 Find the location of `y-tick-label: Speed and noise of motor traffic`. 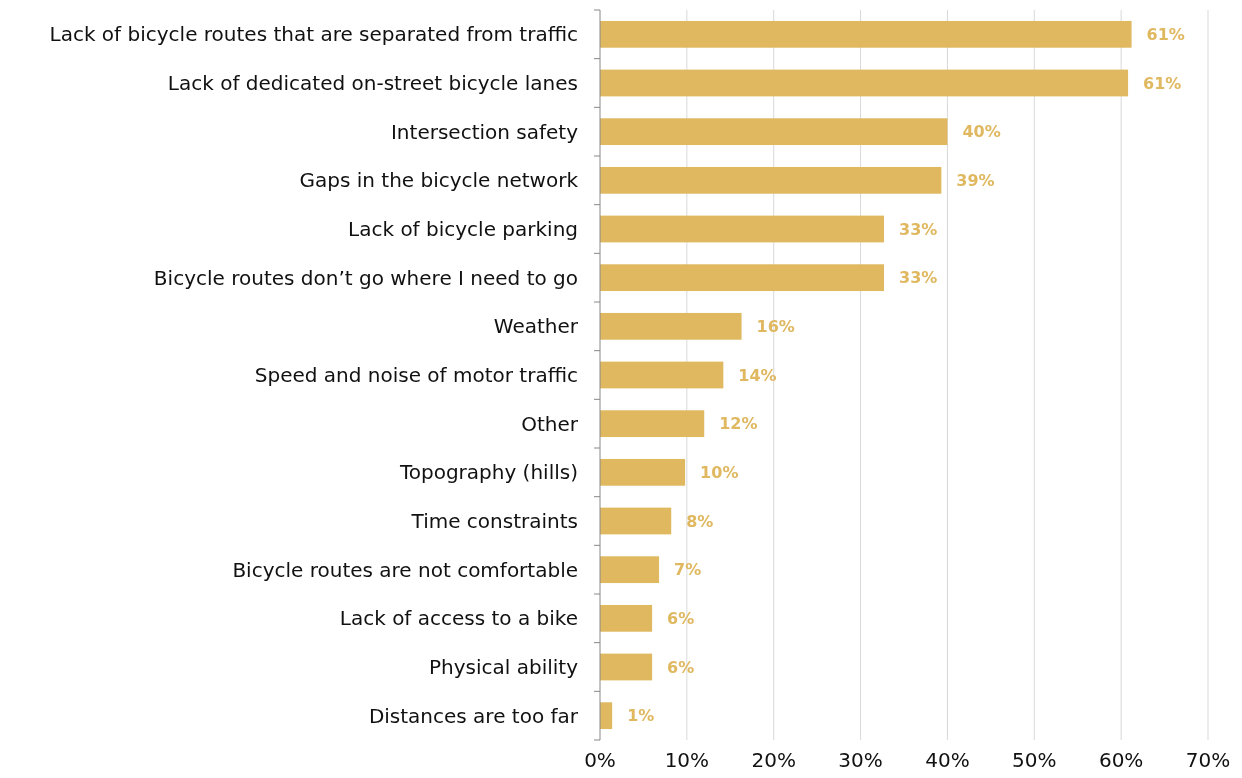

y-tick-label: Speed and noise of motor traffic is located at coordinates (416, 375).